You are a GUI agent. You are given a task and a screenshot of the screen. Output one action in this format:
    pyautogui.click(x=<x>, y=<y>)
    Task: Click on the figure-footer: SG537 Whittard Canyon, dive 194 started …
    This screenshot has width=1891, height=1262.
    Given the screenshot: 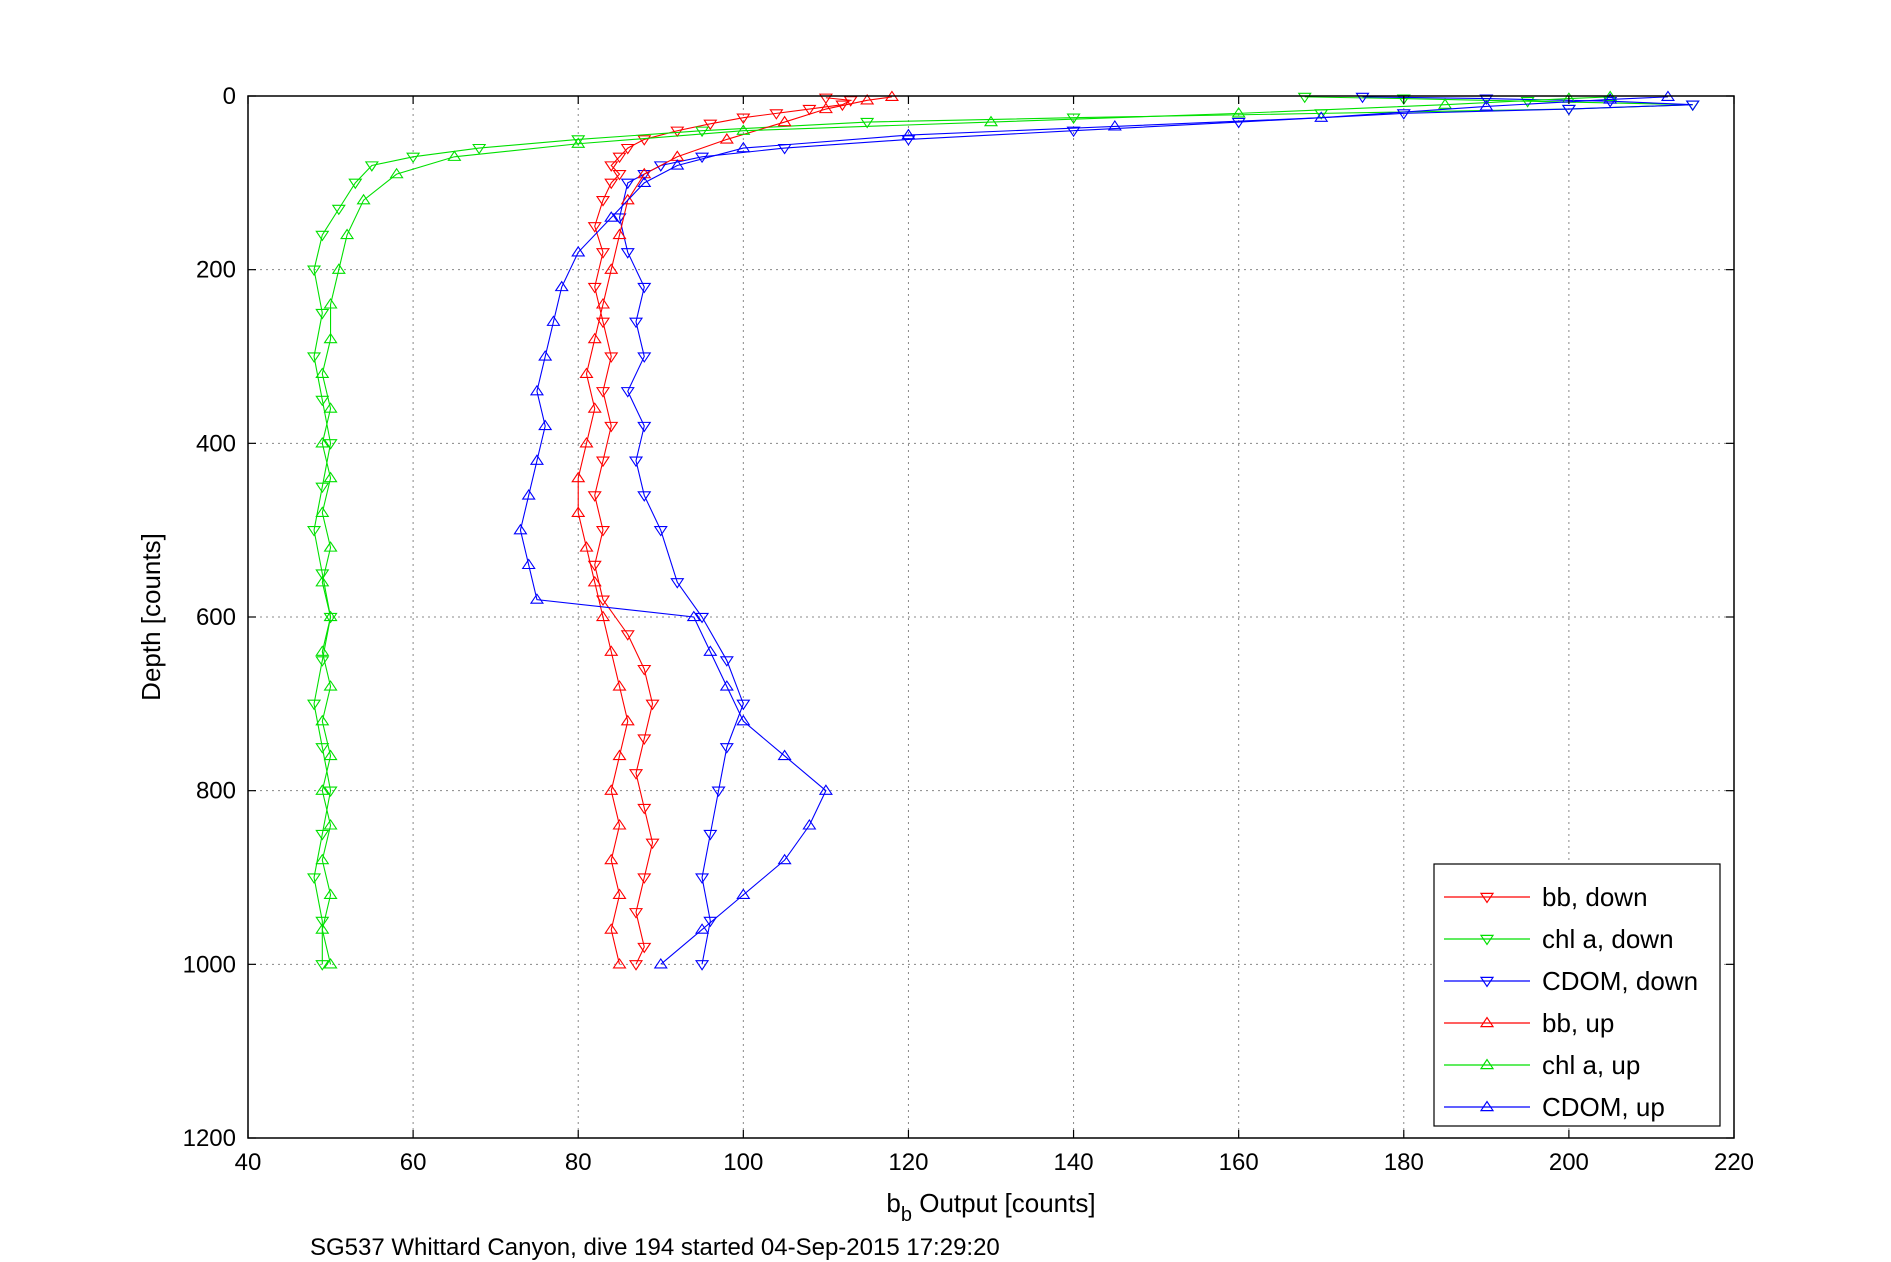 What is the action you would take?
    pyautogui.click(x=655, y=1247)
    